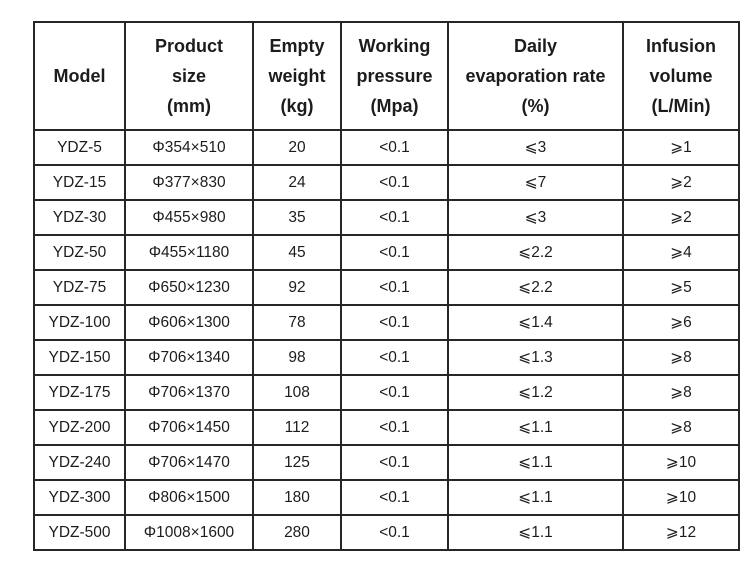 The height and width of the screenshot is (570, 750). What do you see at coordinates (535, 46) in the screenshot?
I see `header-line: Daily` at bounding box center [535, 46].